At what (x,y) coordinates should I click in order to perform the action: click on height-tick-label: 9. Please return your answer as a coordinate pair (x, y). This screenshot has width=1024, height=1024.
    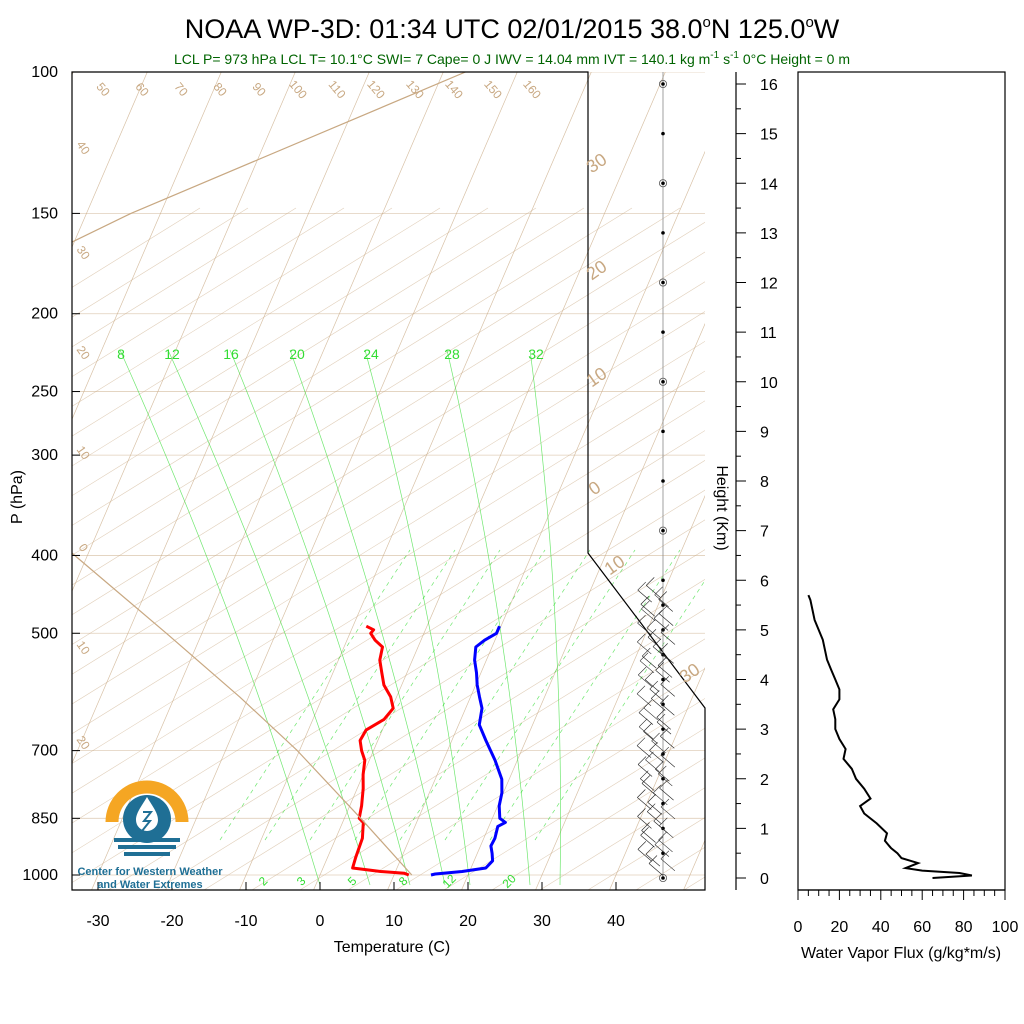
    Looking at the image, I should click on (764, 432).